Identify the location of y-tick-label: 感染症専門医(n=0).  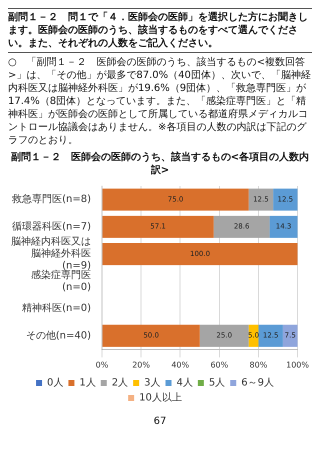
(61, 280).